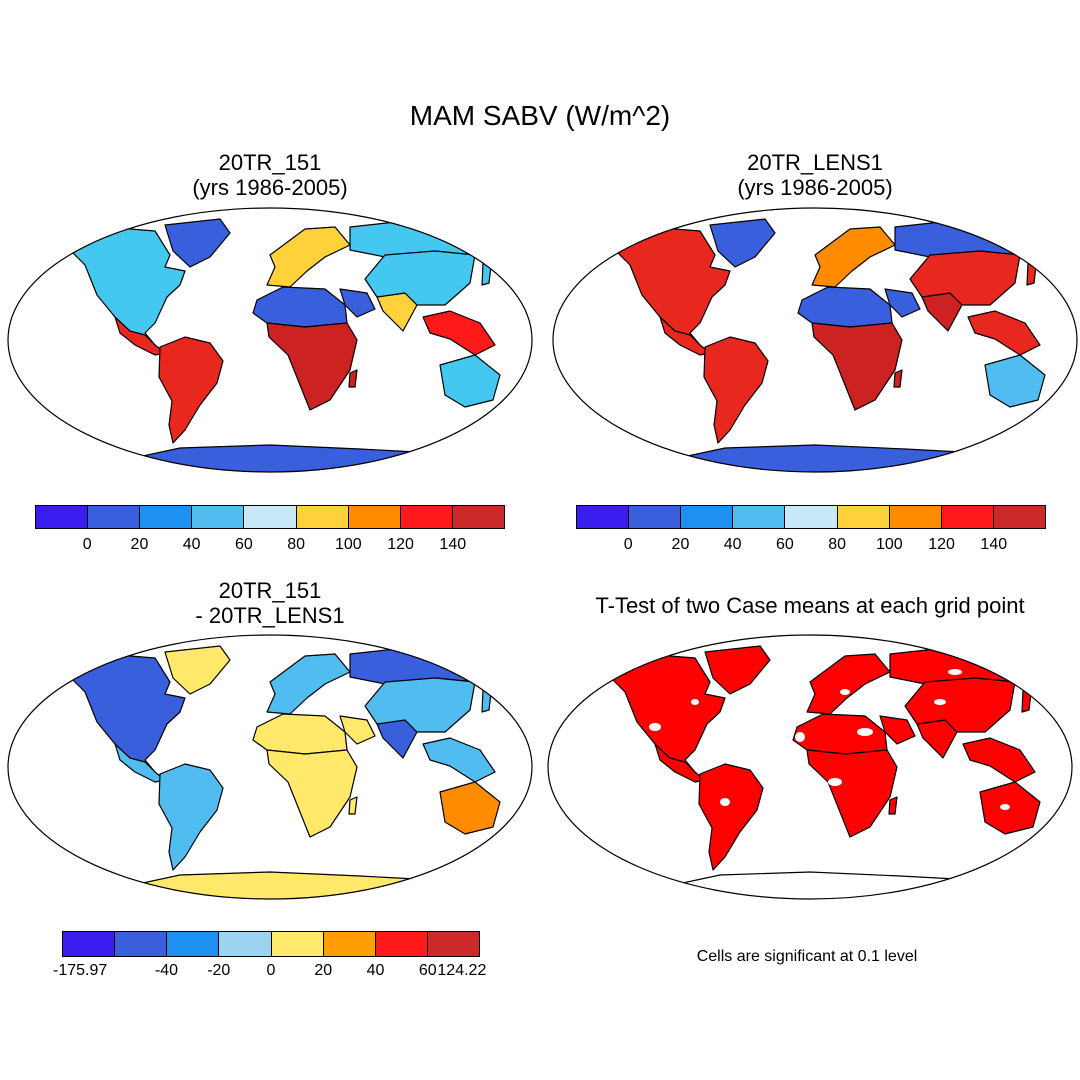  I want to click on panel-2-title-line2: (yrs 1986-2005), so click(815, 187).